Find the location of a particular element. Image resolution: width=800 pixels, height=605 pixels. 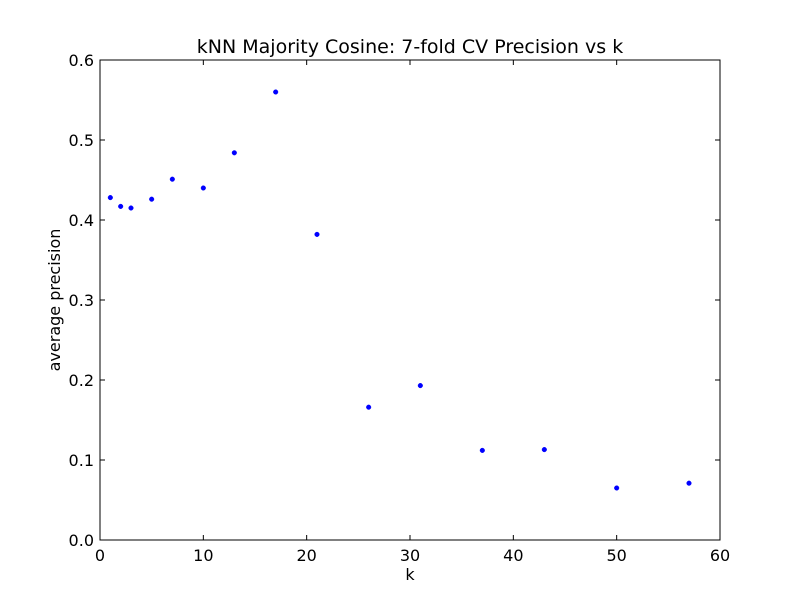

y-tick-label: 0.5 is located at coordinates (81, 140).